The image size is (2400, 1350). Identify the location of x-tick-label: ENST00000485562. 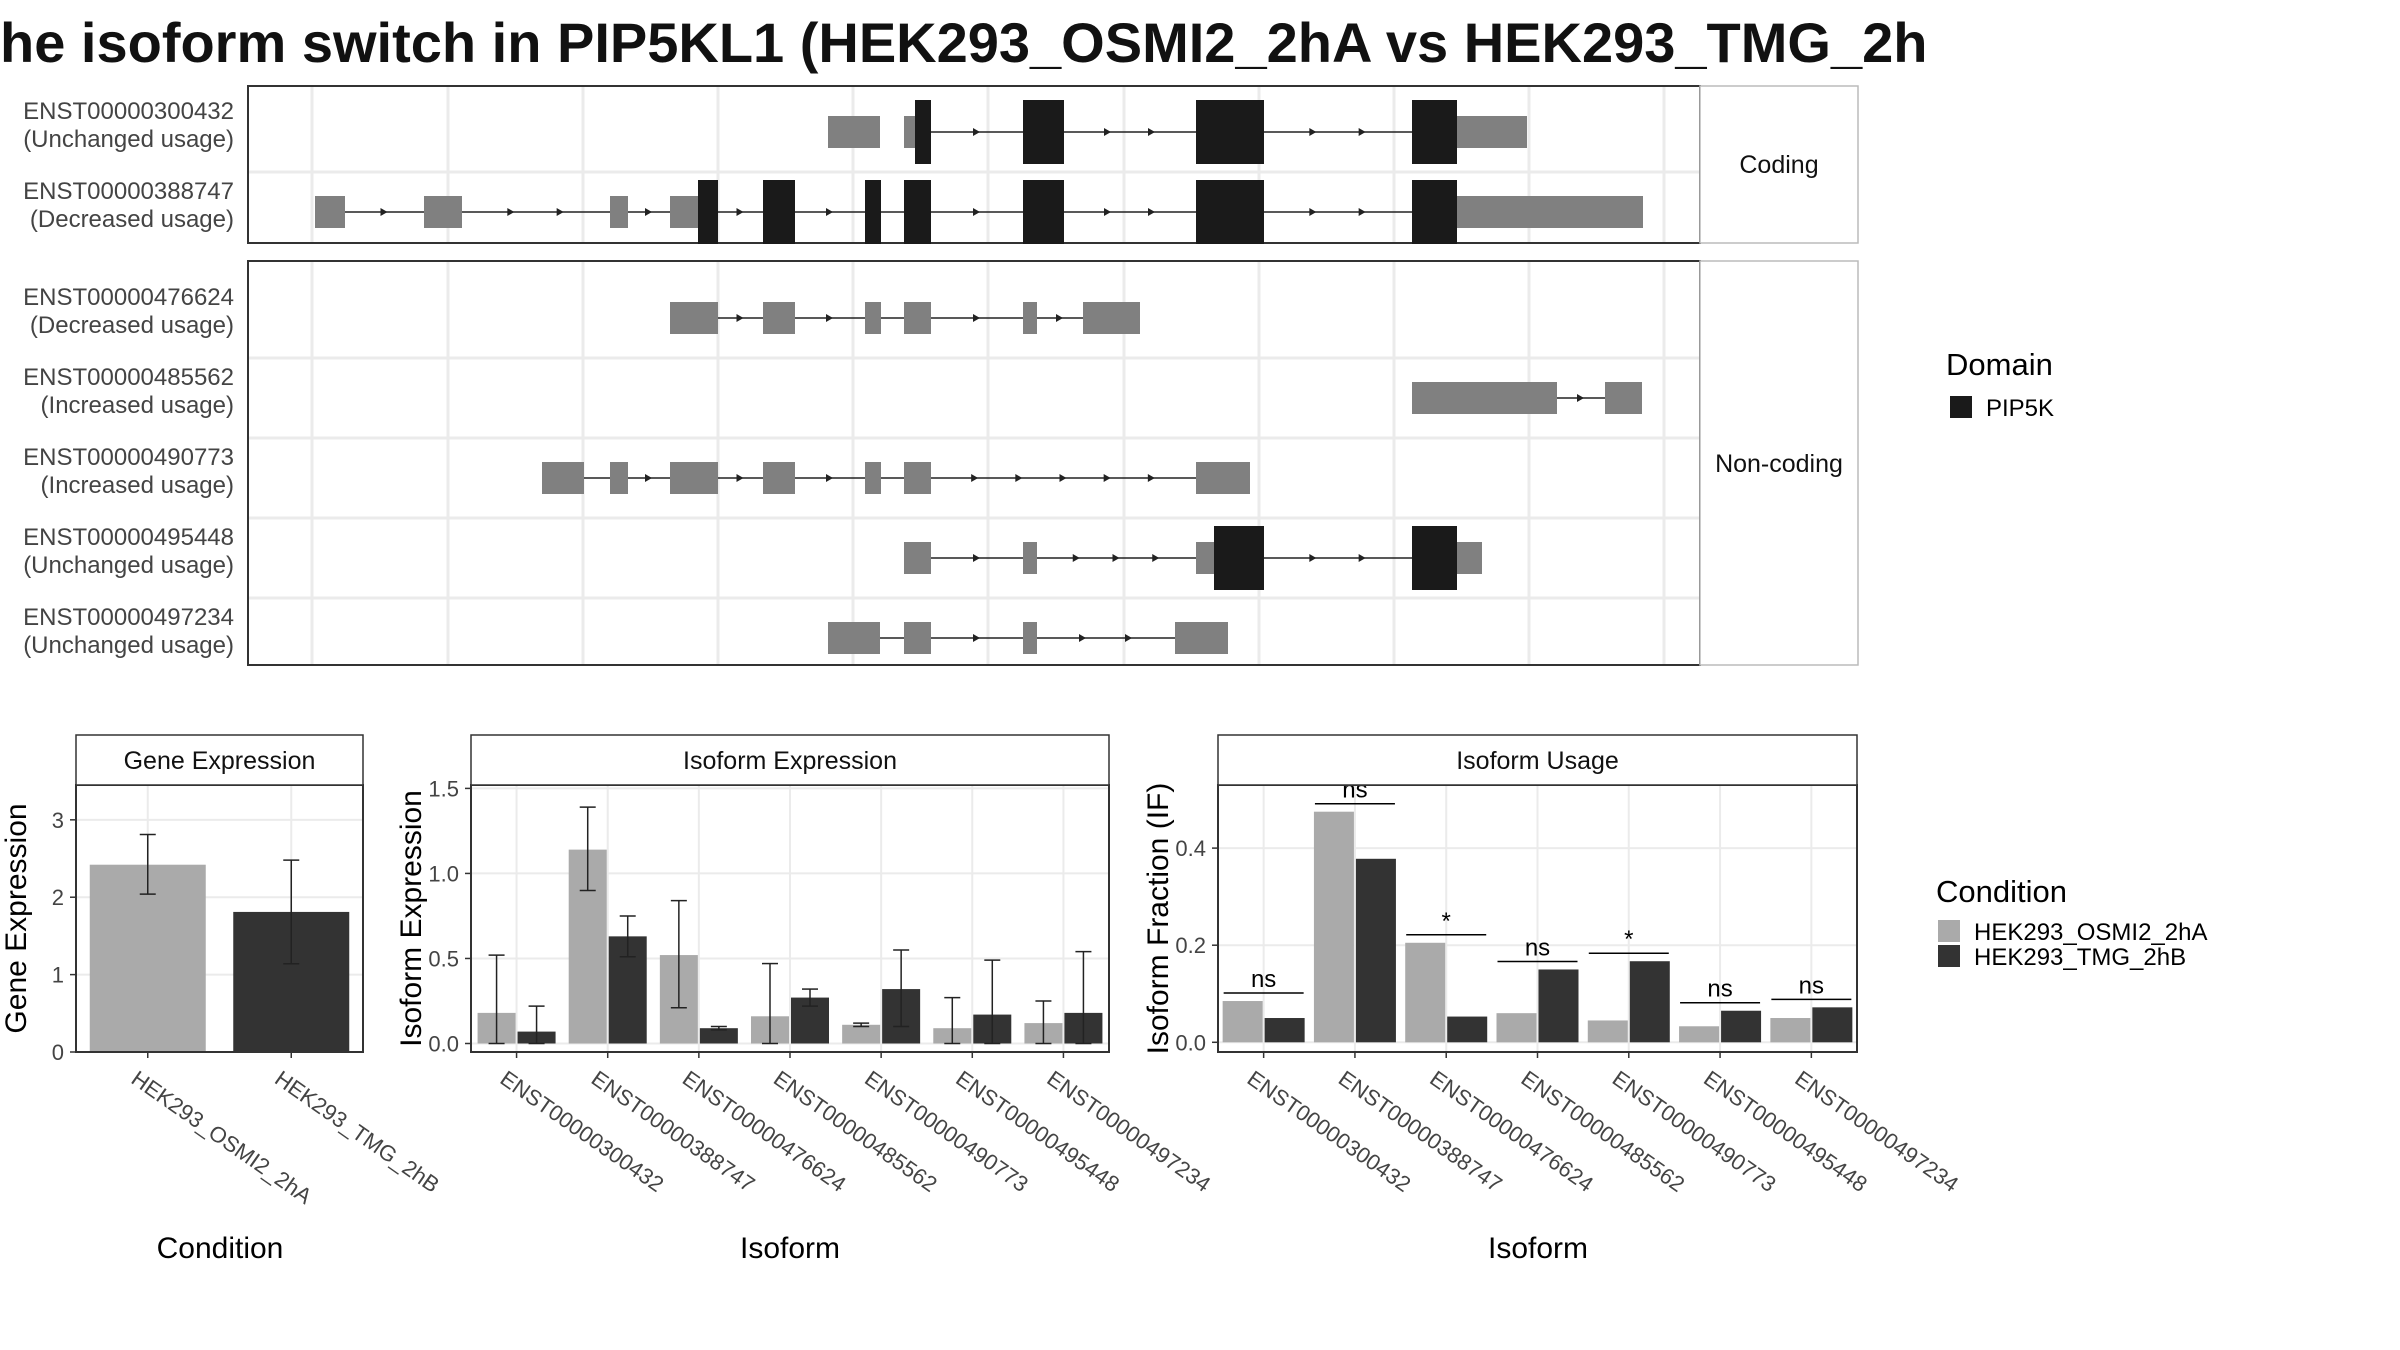
(1603, 1131).